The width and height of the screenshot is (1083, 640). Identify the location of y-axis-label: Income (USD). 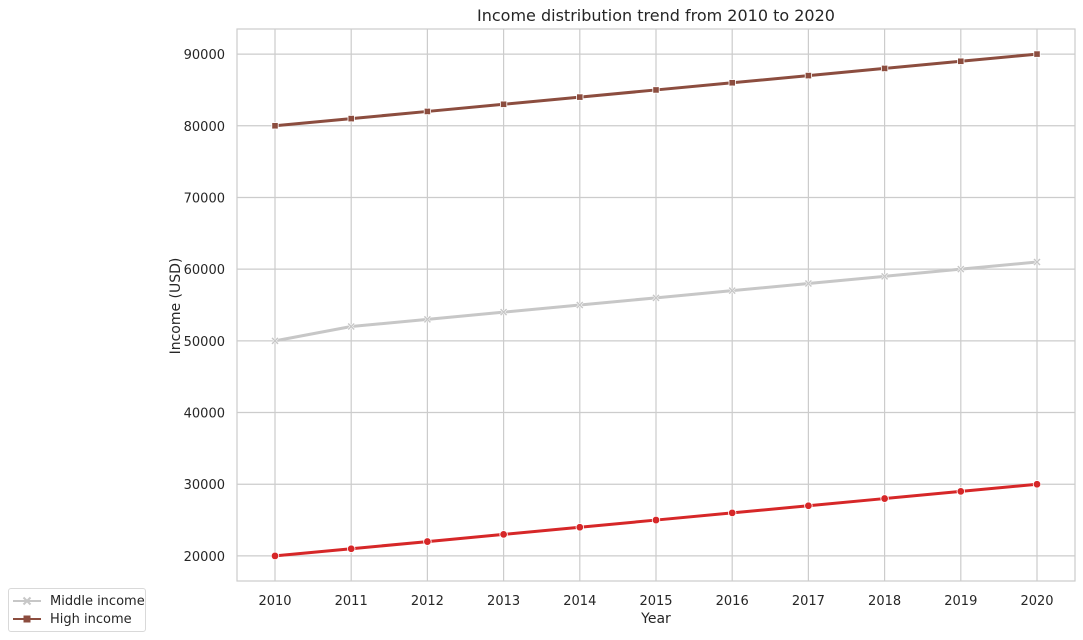
(176, 306).